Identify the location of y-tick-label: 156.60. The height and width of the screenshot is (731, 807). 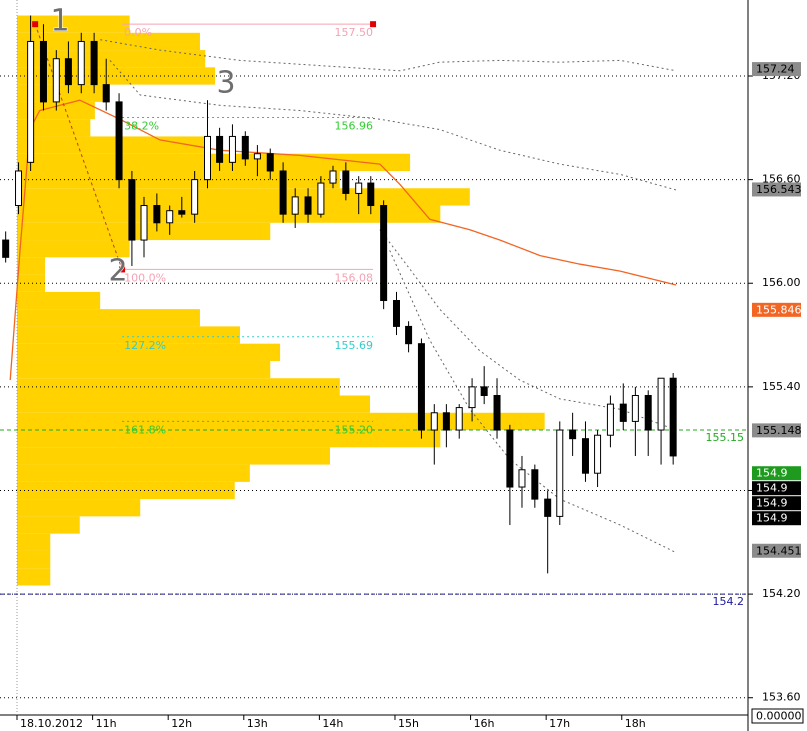
(781, 179).